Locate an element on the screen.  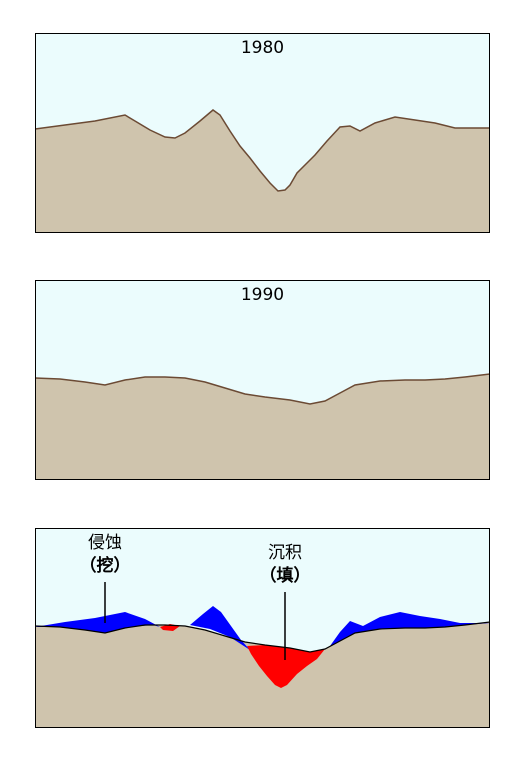
erosion-callout: 侵蚀 （挖） is located at coordinates (105, 555).